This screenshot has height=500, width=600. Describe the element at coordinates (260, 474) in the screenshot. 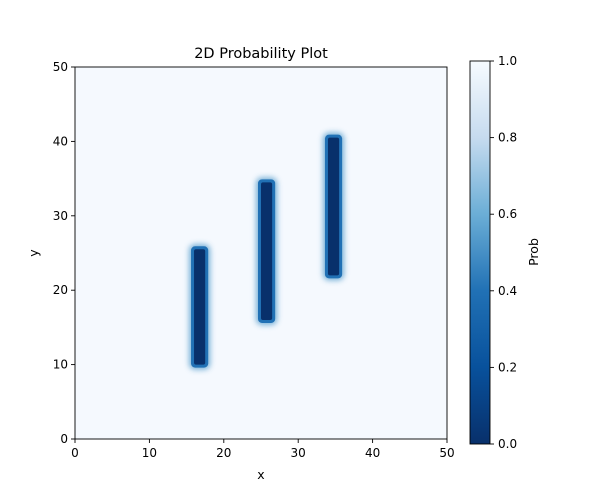

I see `x-axis-label: x` at that location.